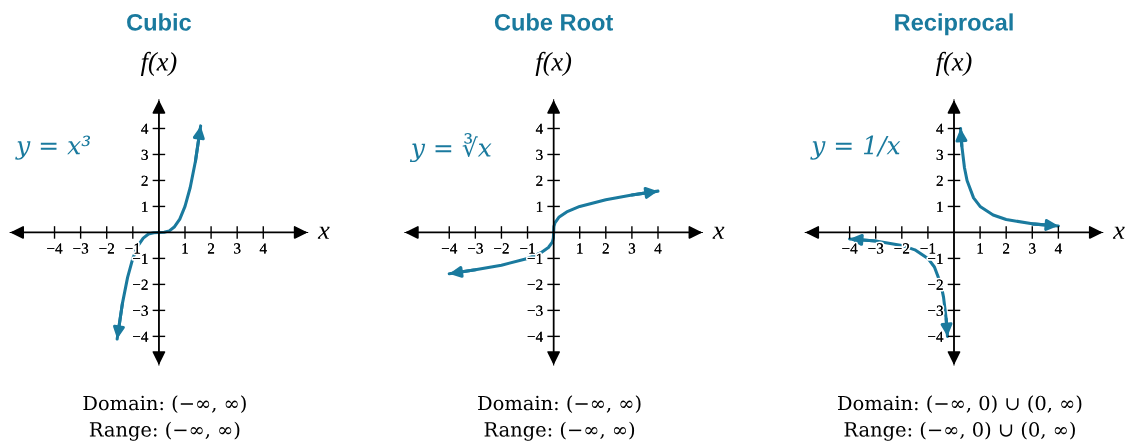  Describe the element at coordinates (960, 404) in the screenshot. I see `text: Domain: (−∞, 0) ∪ (0, ∞)` at that location.